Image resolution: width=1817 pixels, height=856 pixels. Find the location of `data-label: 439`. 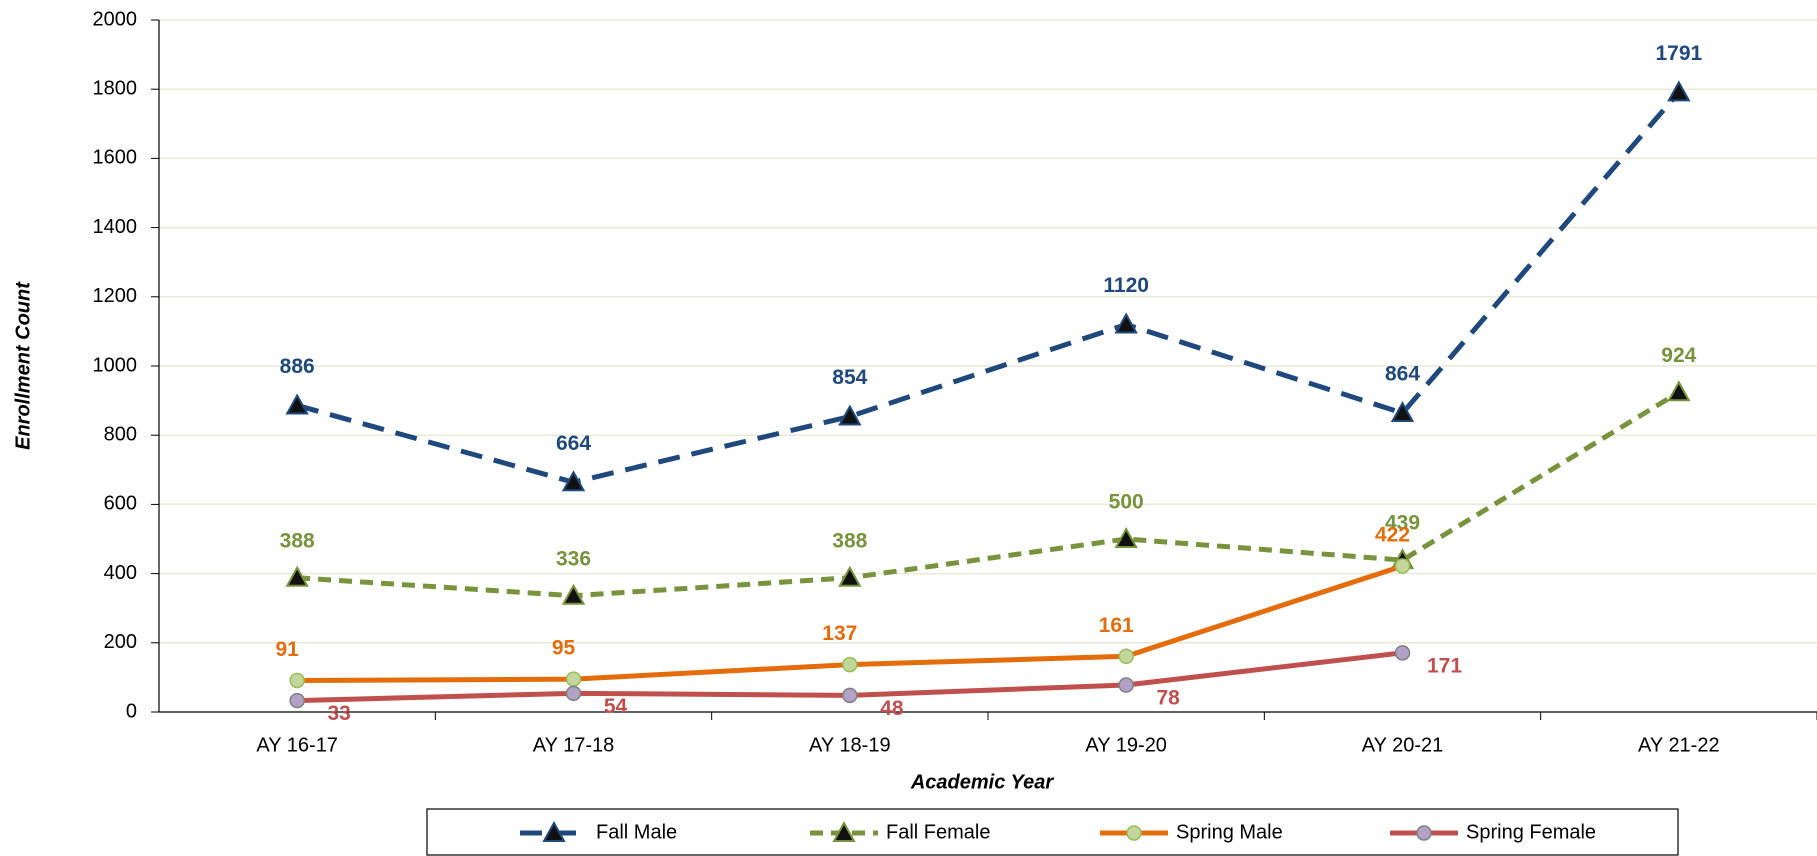

data-label: 439 is located at coordinates (1402, 523).